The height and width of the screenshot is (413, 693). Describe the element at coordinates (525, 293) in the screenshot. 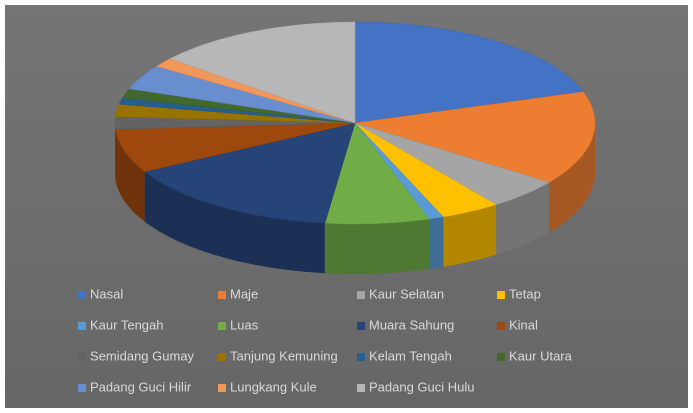

I see `legend-label: Tetap` at that location.